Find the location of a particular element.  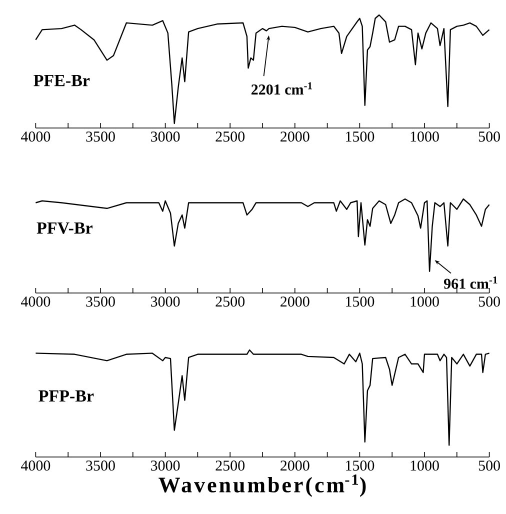

series-label: PFV-Br is located at coordinates (64, 228).